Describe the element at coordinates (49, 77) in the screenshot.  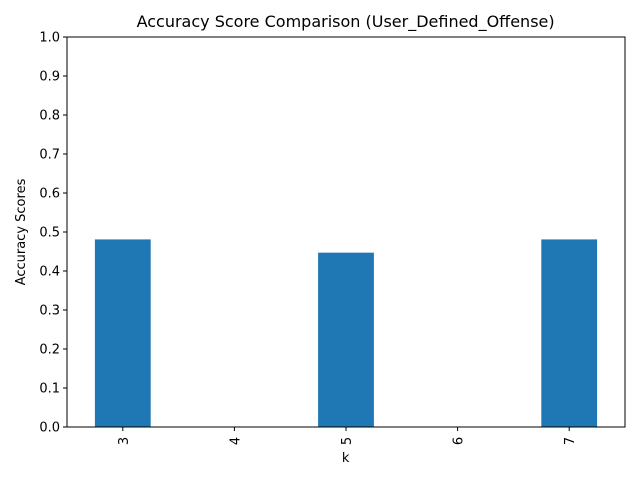
I see `y-tick-label-0.9: 0.9` at that location.